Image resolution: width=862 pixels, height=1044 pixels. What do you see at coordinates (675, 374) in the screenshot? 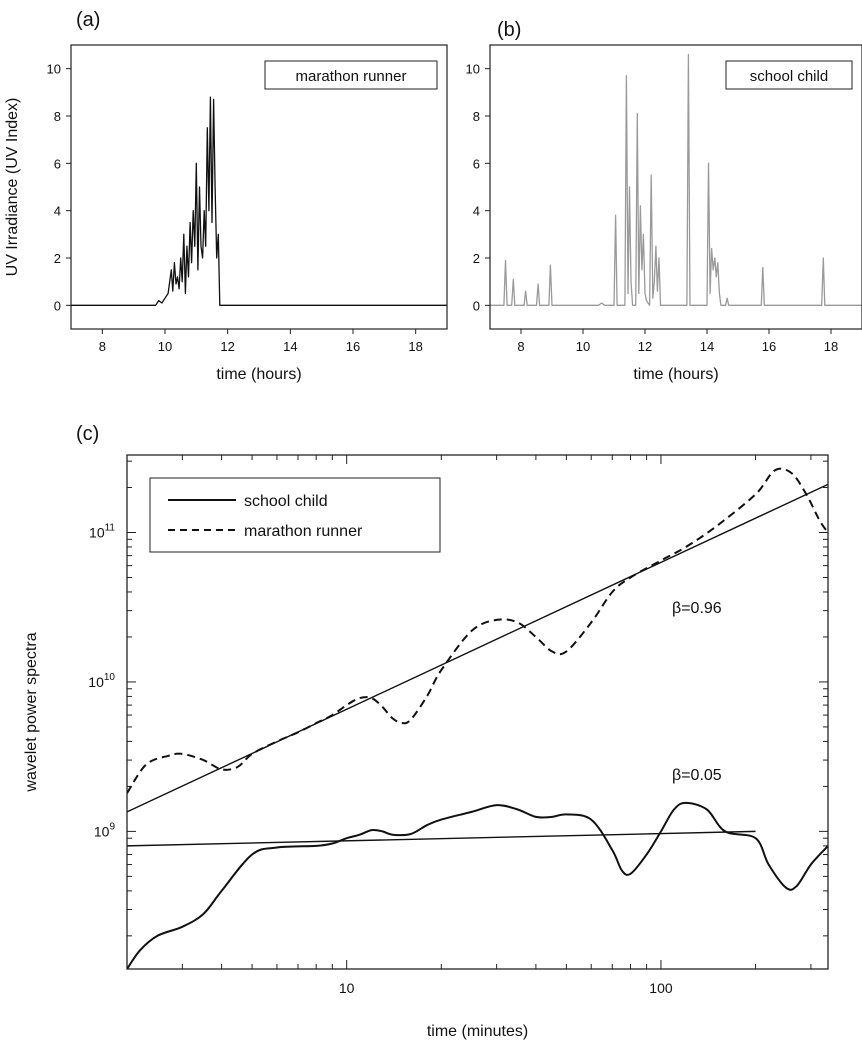
I see `panel-b-x-axis-label: time (hours)` at bounding box center [675, 374].